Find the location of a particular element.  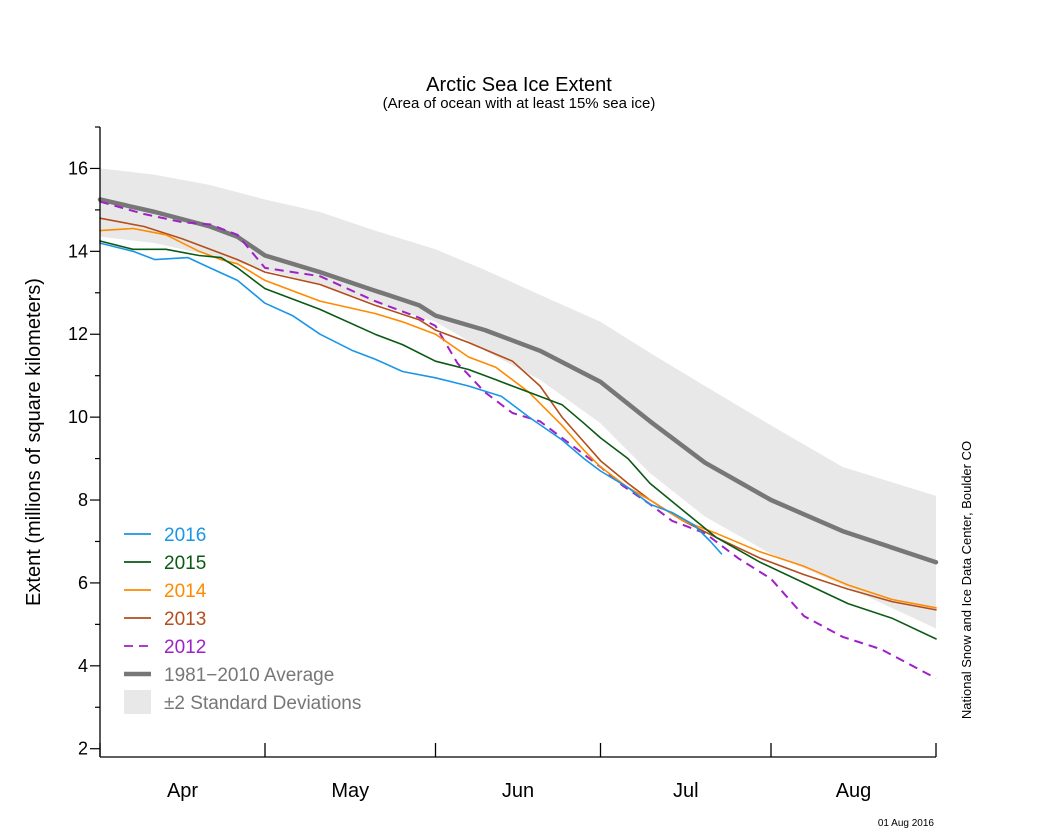

legend-label: ±2 Standard Deviations is located at coordinates (262, 703).